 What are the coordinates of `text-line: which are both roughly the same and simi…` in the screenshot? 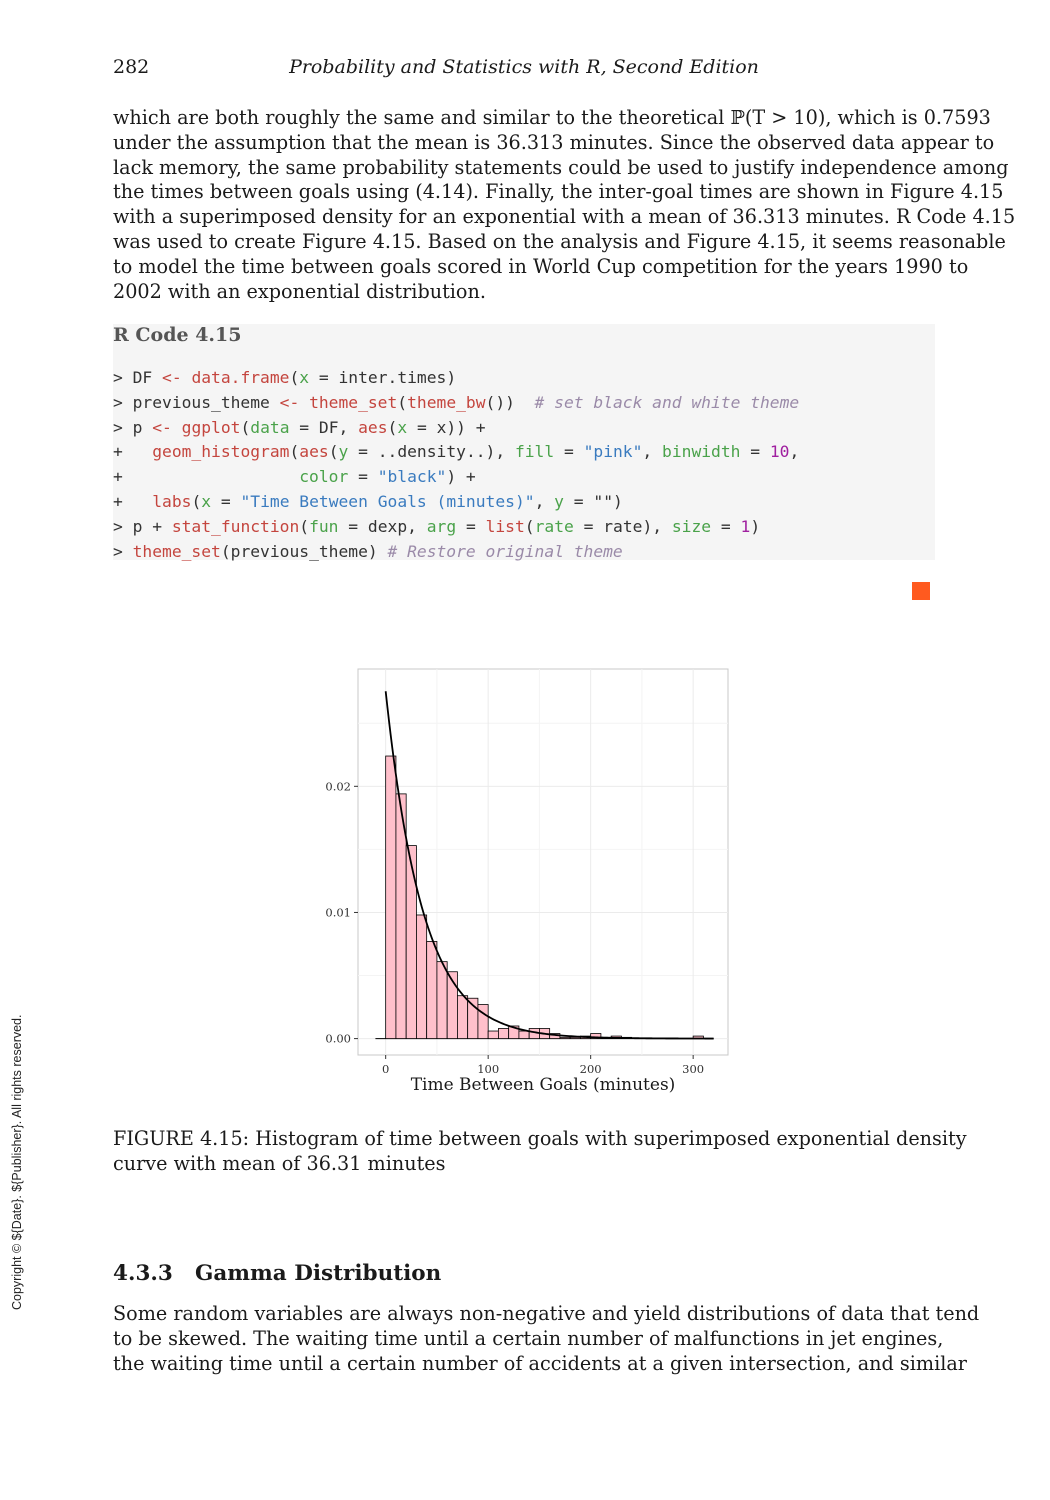 It's located at (552, 117).